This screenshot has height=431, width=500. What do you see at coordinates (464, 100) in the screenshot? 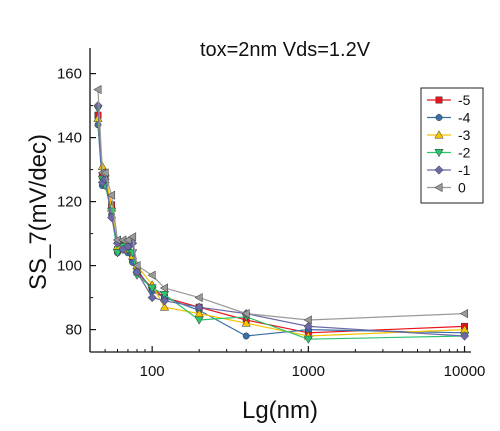
I see `legend-label: -5` at bounding box center [464, 100].